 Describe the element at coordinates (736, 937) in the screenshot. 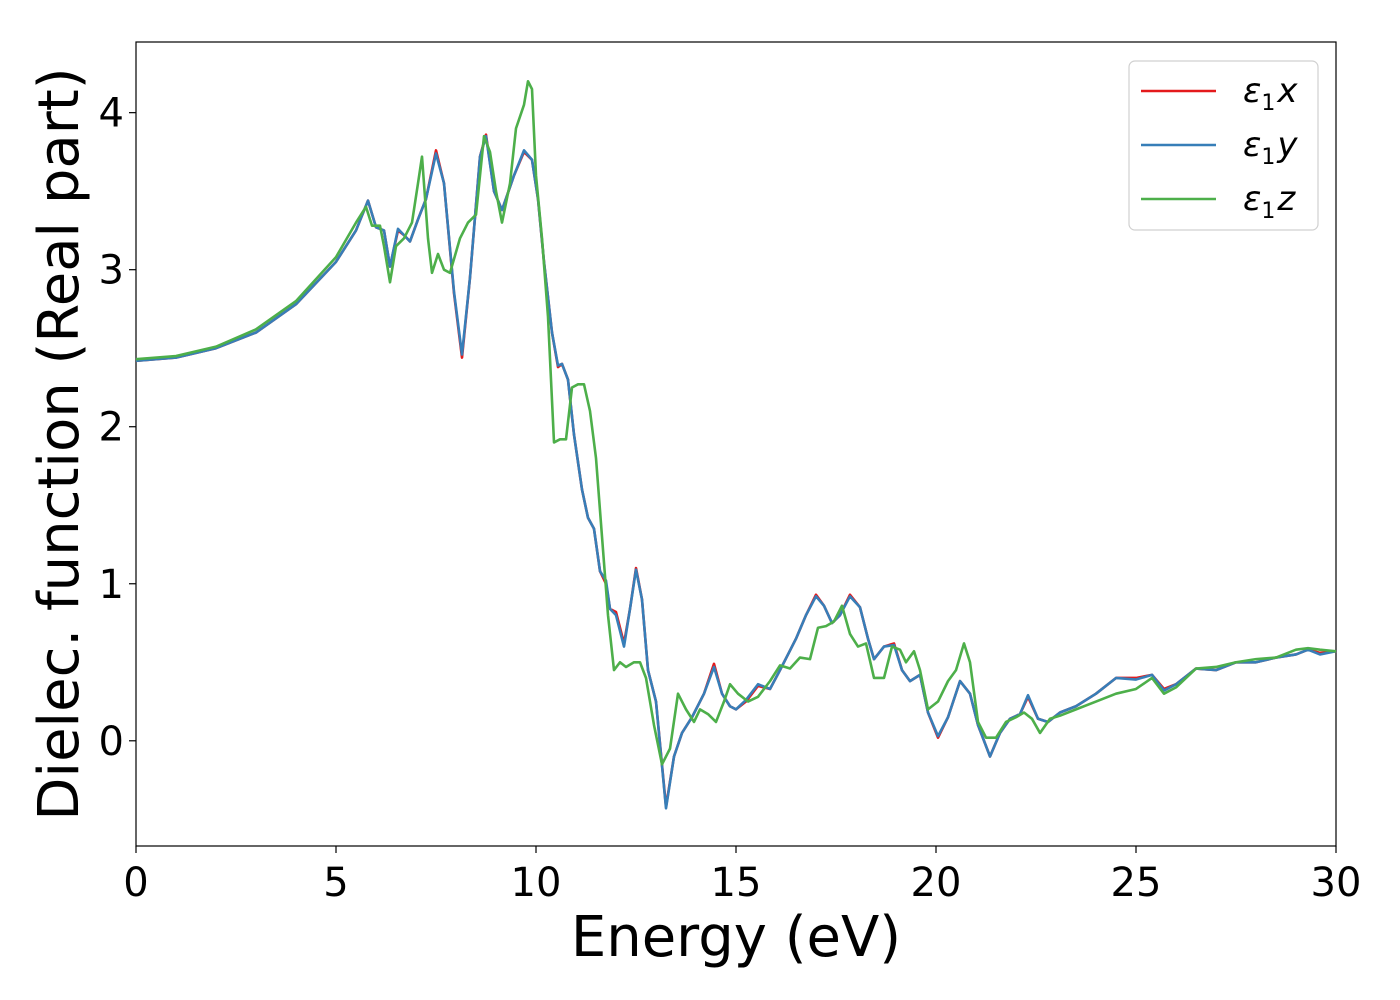

I see `x-axis-title: Energy (eV)` at that location.